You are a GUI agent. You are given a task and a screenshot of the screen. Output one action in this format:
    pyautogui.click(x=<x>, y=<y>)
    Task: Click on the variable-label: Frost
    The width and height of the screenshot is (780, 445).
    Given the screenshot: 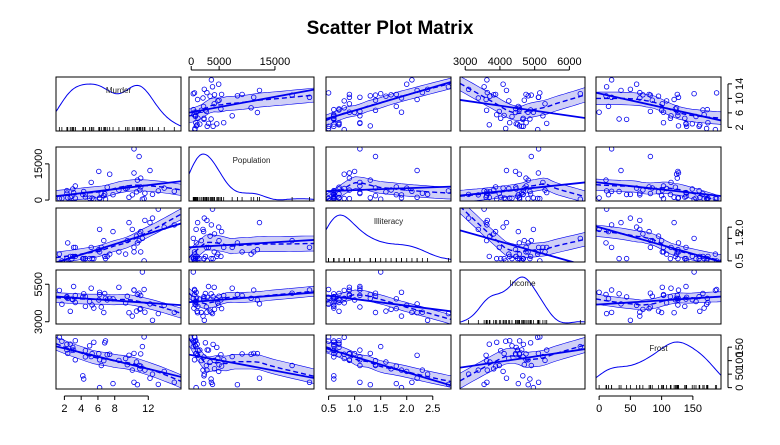 What is the action you would take?
    pyautogui.click(x=658, y=348)
    